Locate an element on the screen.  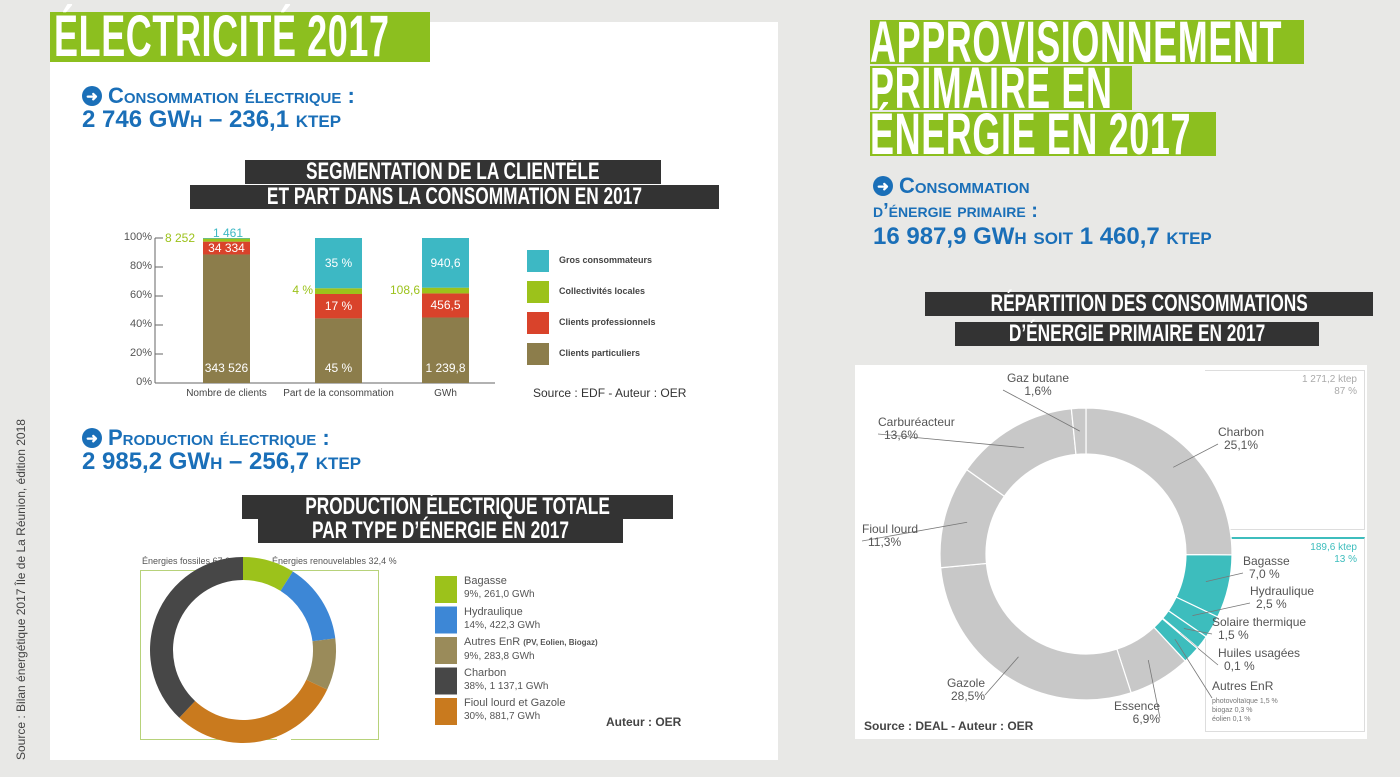
electricity-title: ÉLECTRICITÉ 2017 is located at coordinates (240, 37).